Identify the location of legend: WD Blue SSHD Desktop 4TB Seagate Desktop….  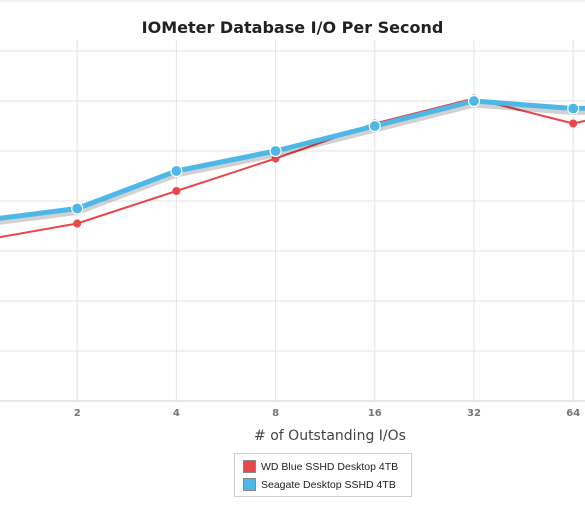
(323, 475).